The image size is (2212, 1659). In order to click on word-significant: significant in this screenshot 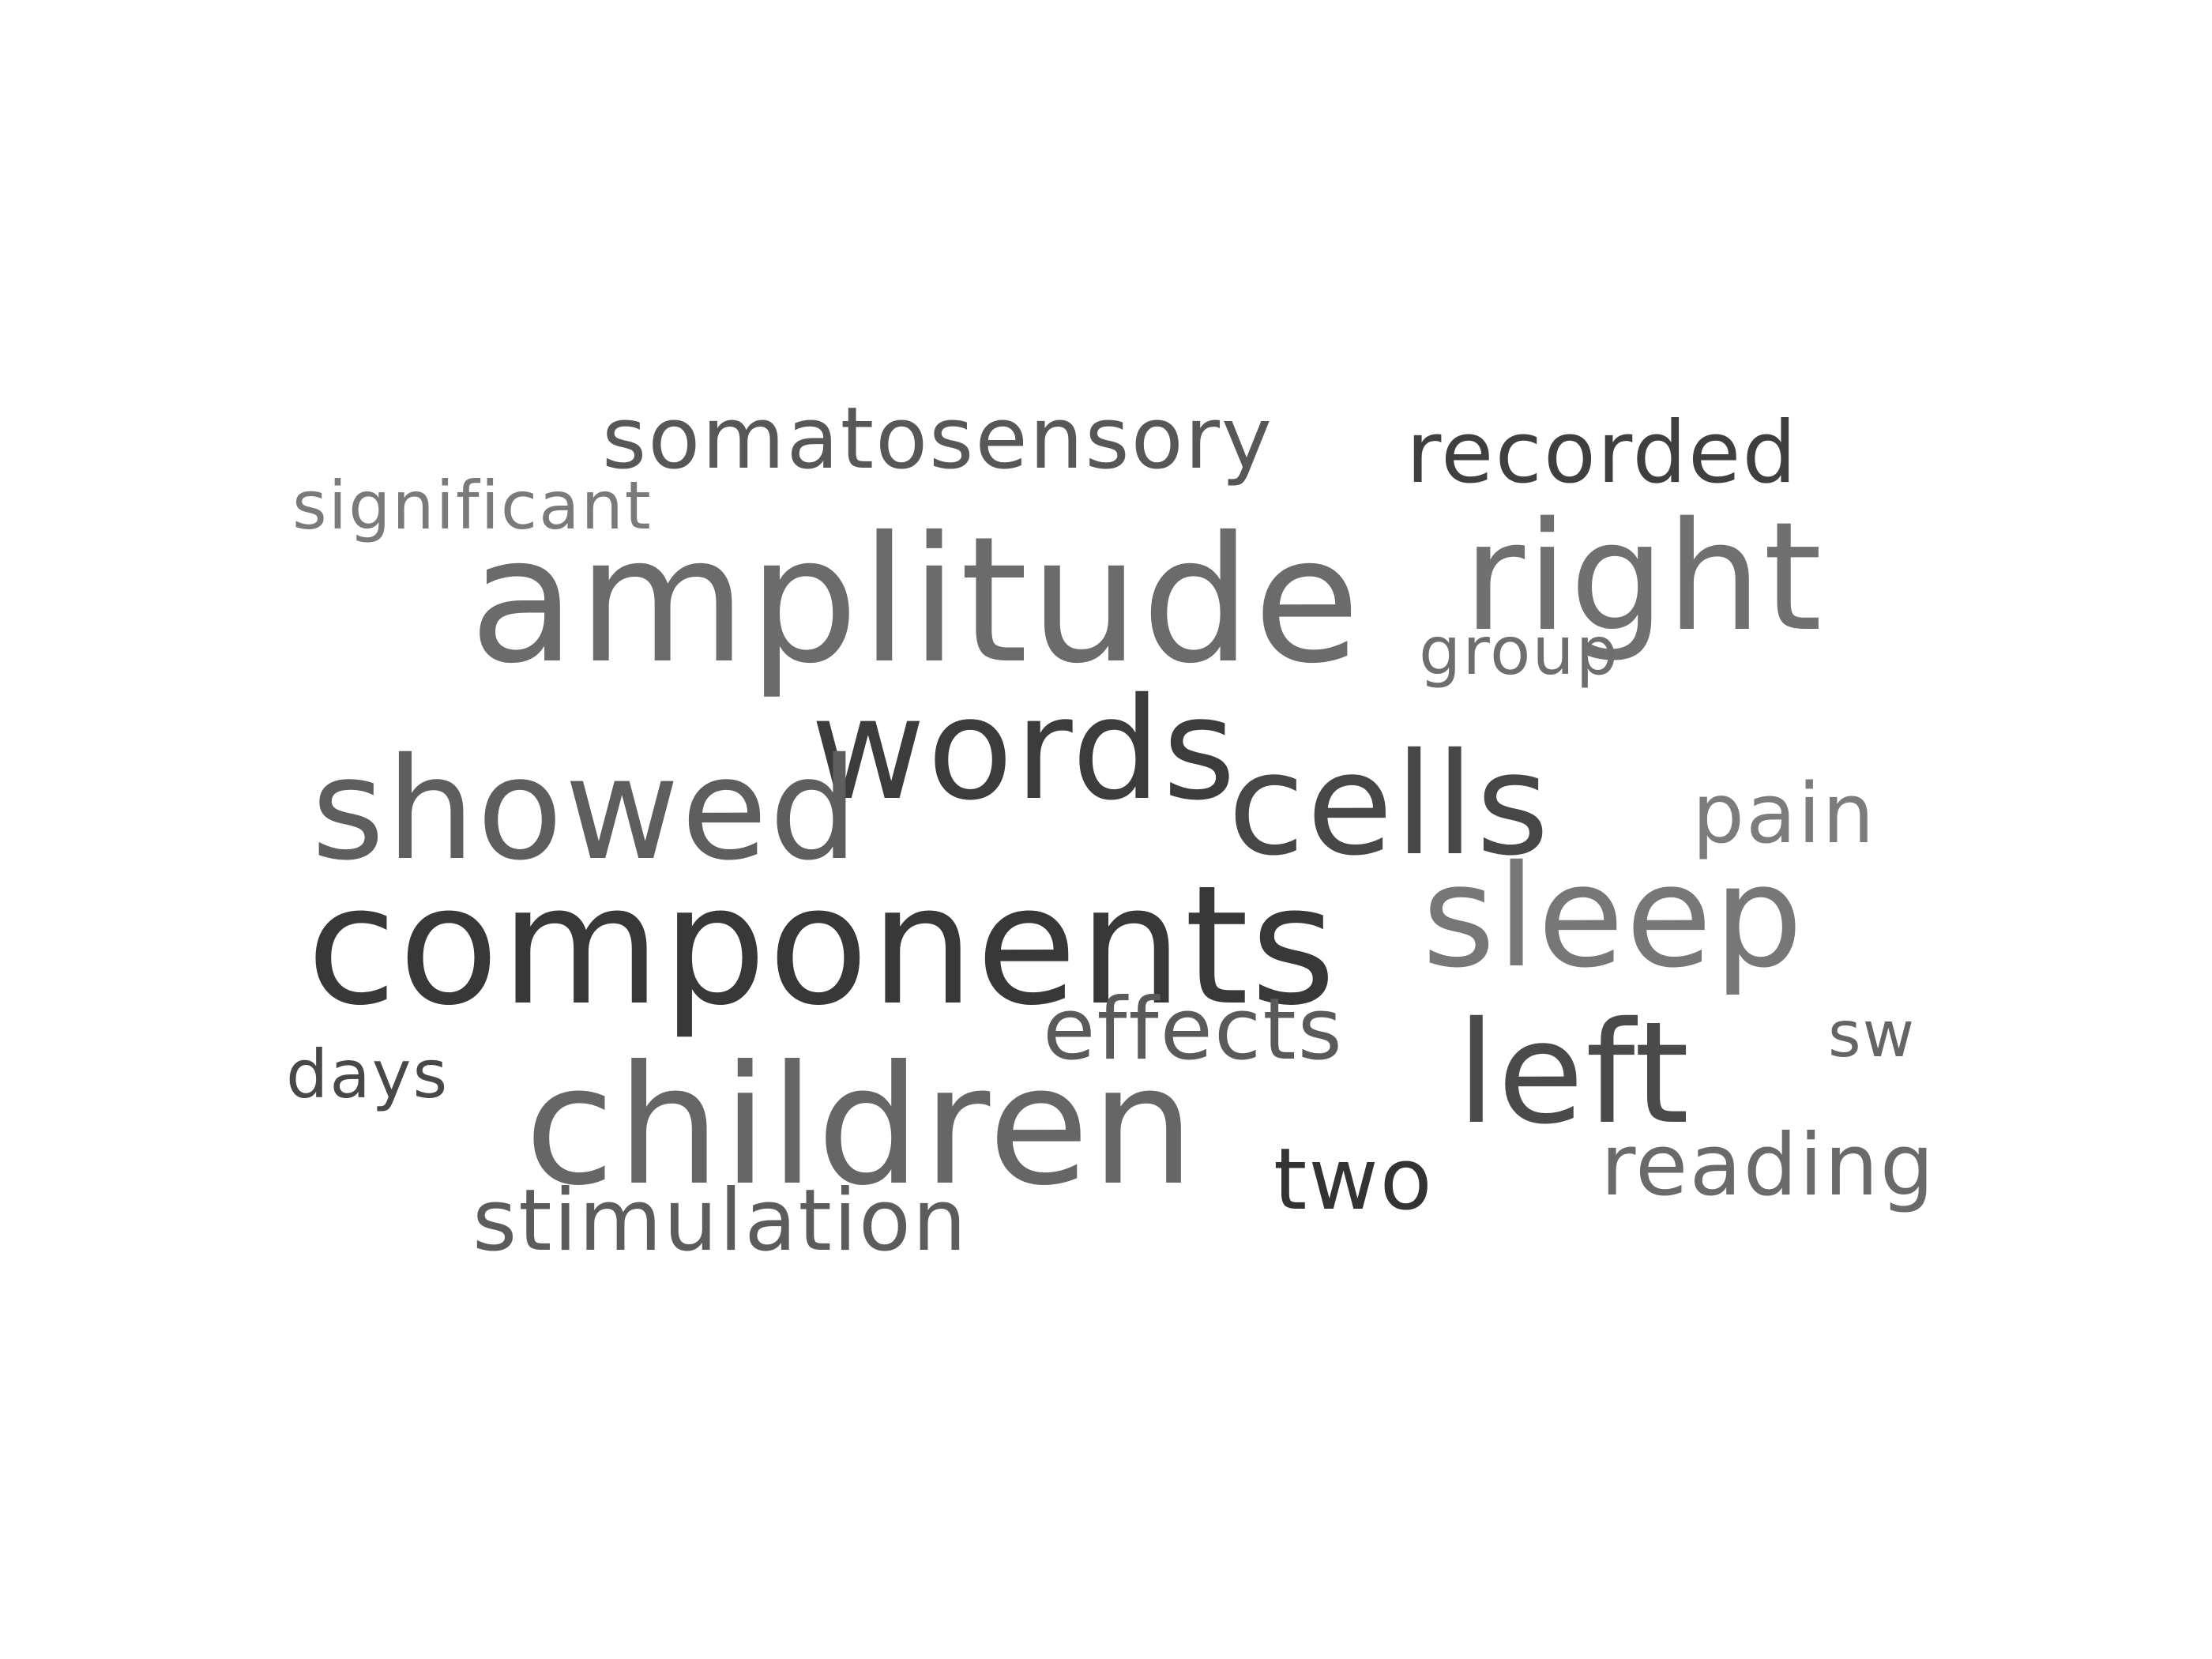, I will do `click(473, 505)`.